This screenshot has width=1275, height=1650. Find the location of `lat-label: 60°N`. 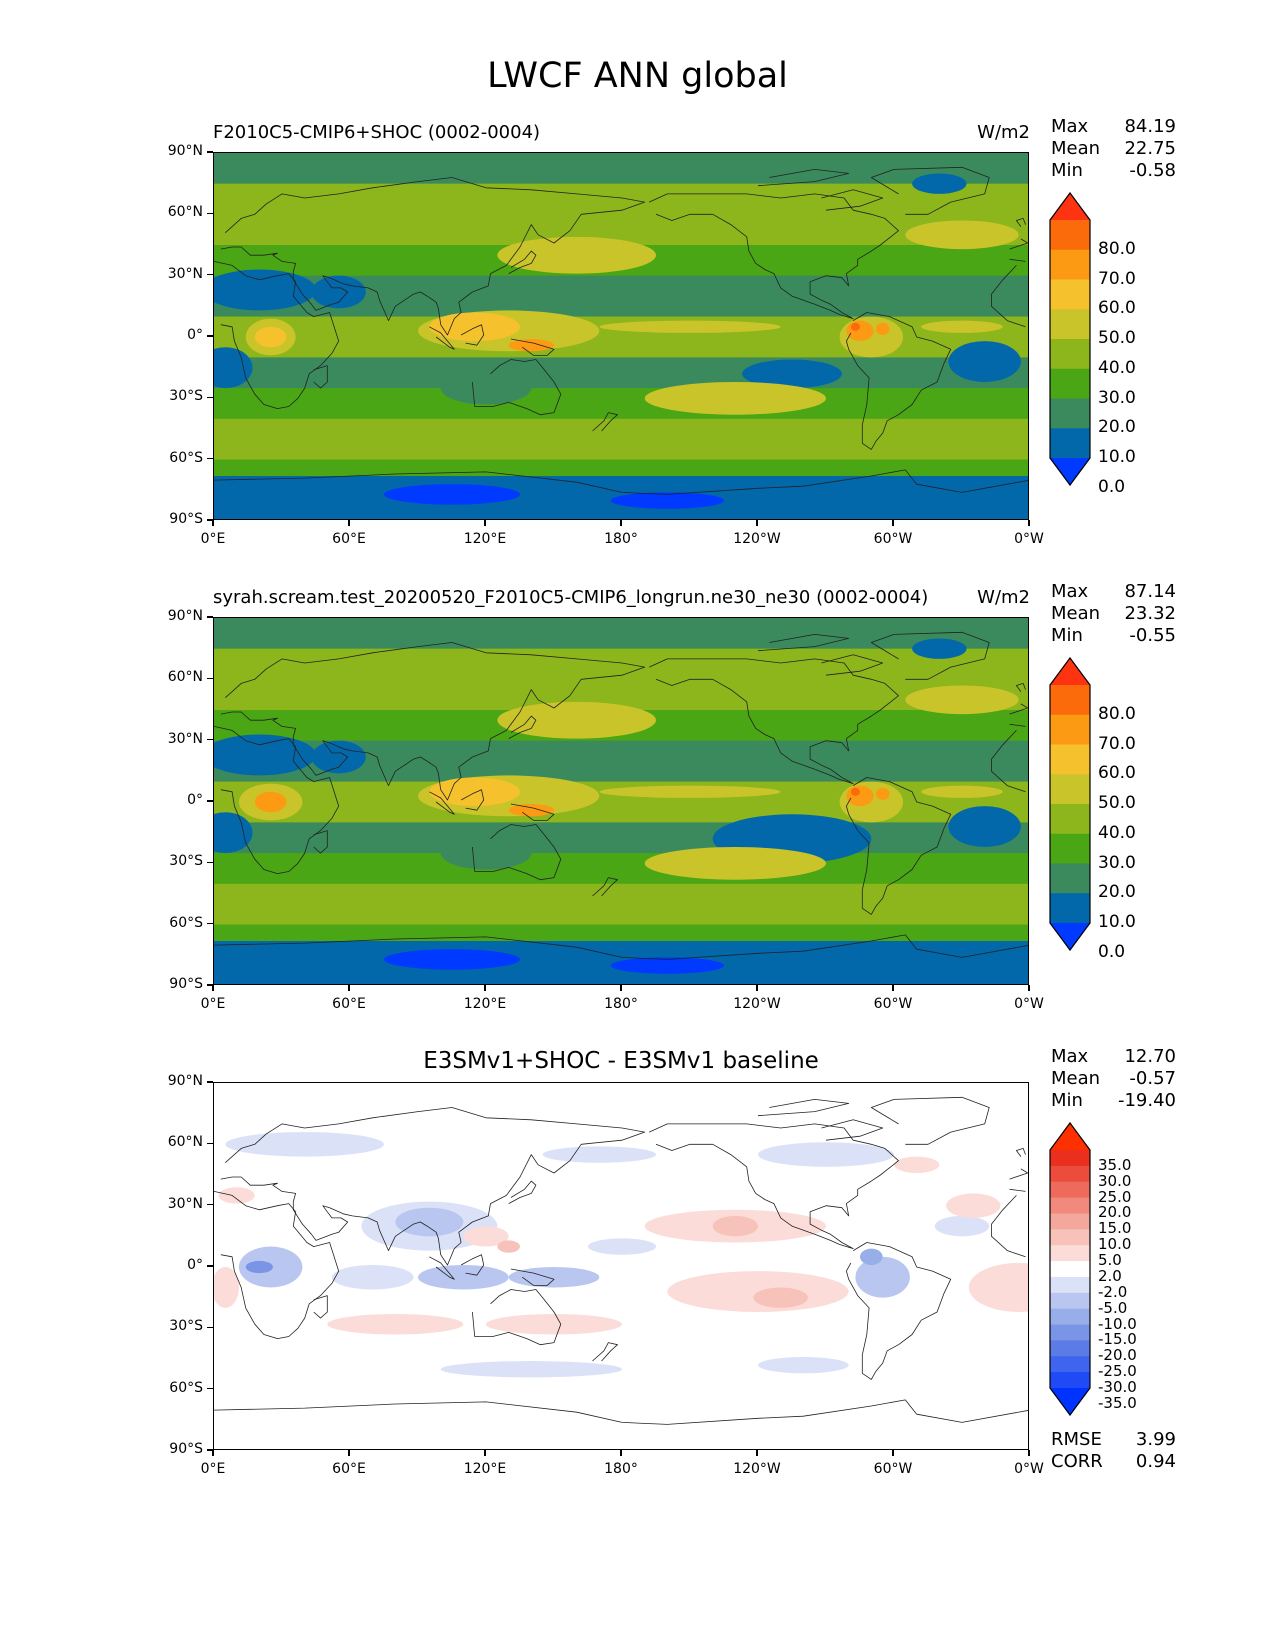

lat-label: 60°N is located at coordinates (185, 212).